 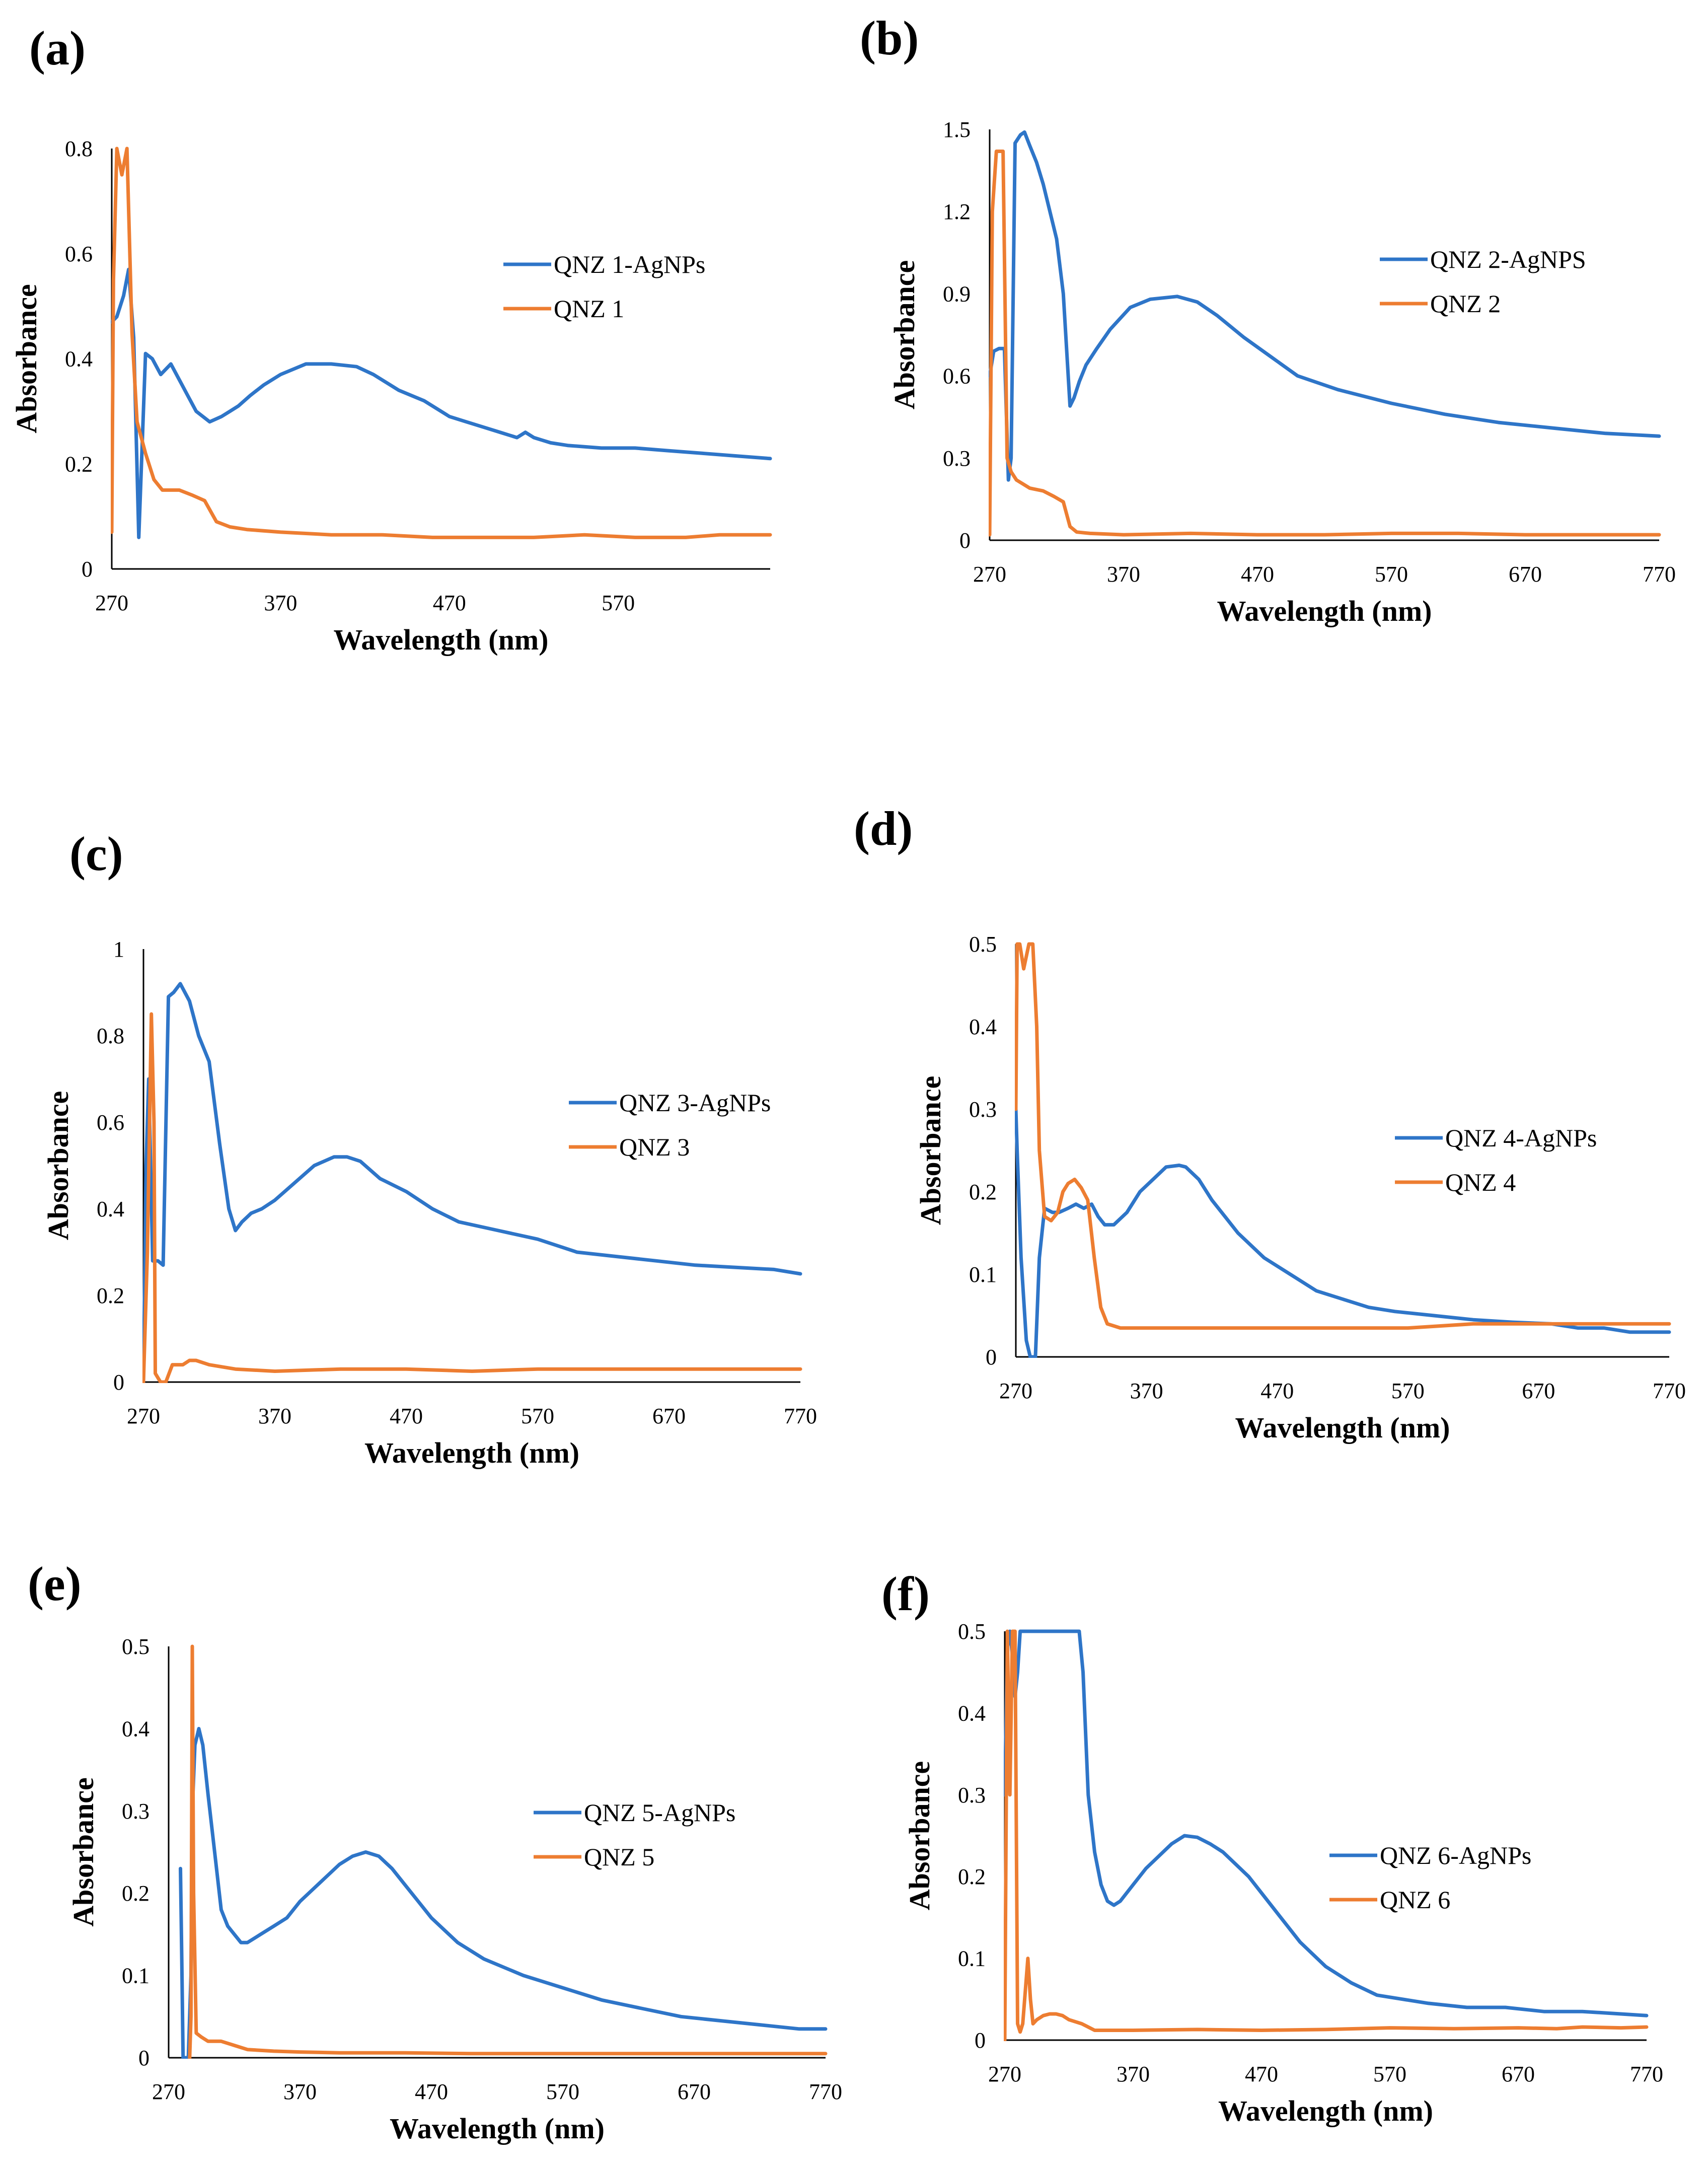 I want to click on y-tick-label: 0.8, so click(x=79, y=149).